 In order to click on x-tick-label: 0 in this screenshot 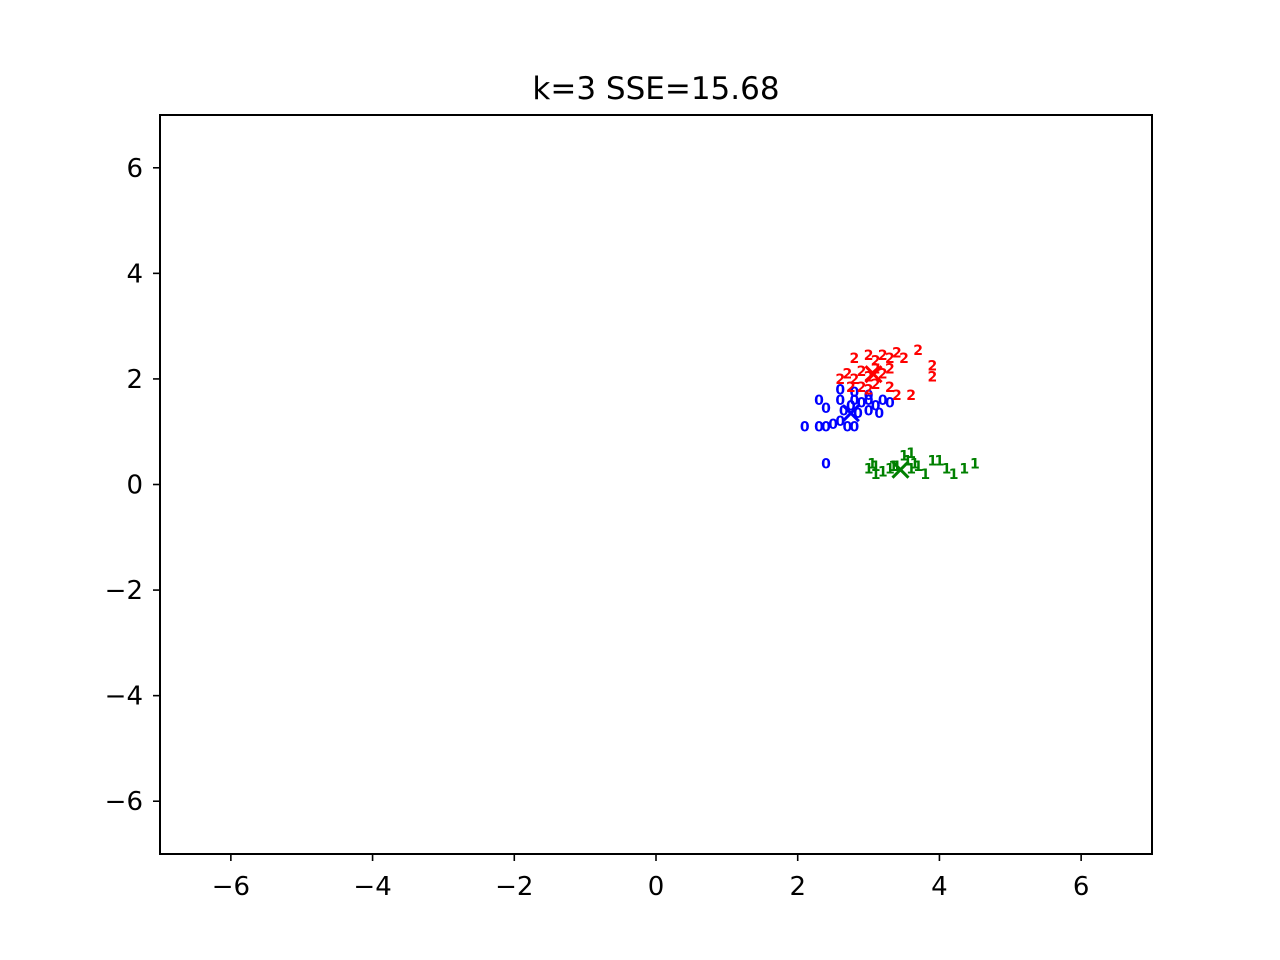, I will do `click(656, 887)`.